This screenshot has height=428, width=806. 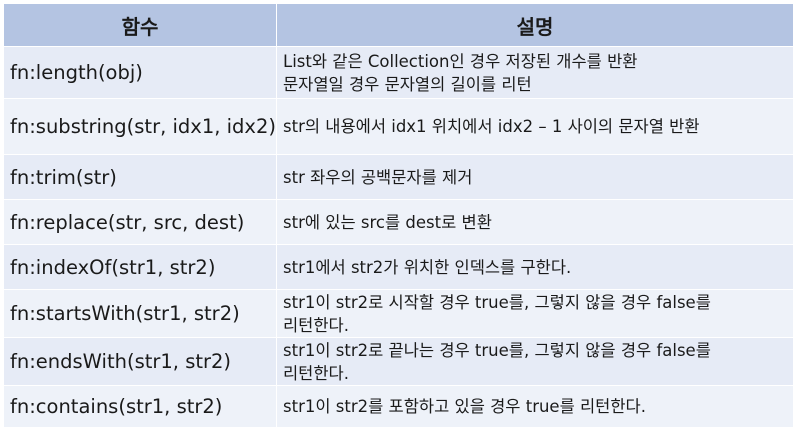 I want to click on description-line: str 좌우의 공백문자를 제거, so click(x=378, y=177).